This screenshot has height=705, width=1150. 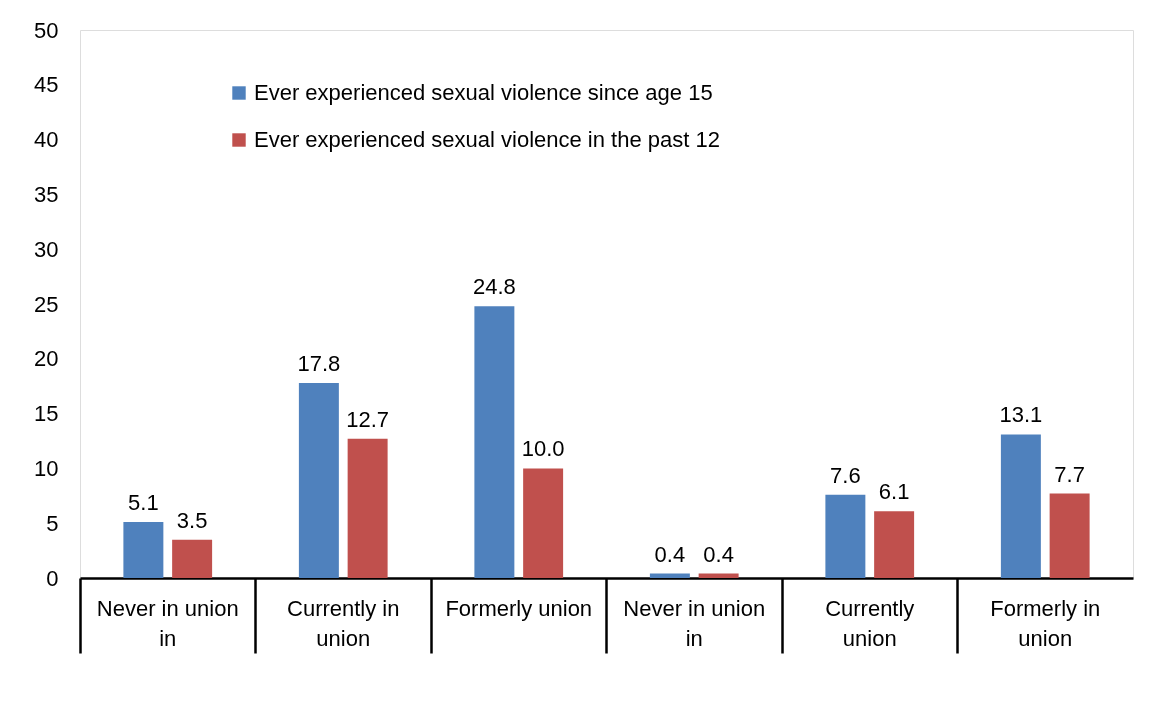 I want to click on y-tick-label: 5, so click(x=52, y=523).